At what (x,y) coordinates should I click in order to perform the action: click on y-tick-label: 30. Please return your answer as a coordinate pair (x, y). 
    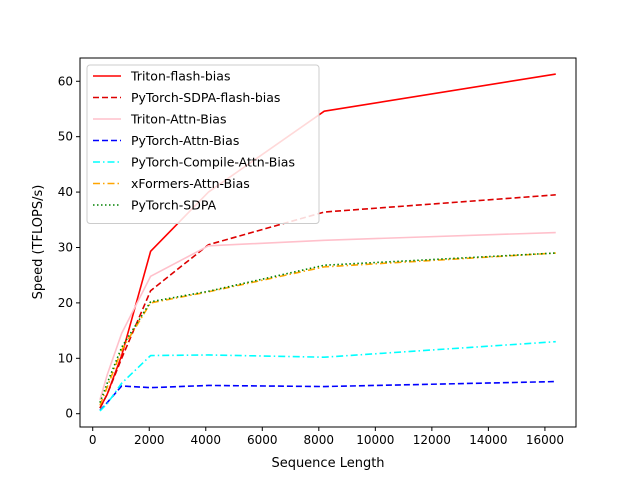
    Looking at the image, I should click on (65, 247).